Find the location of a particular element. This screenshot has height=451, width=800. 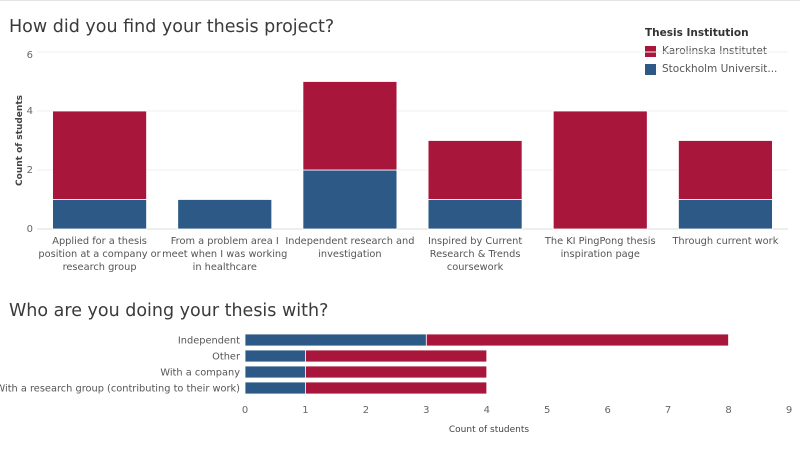

y-category-label: Other is located at coordinates (226, 357).